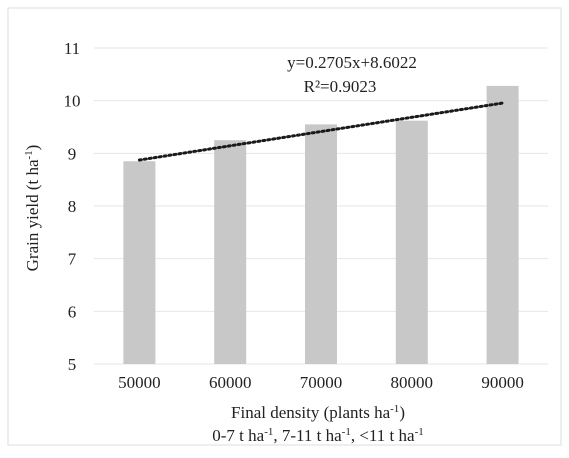 Image resolution: width=569 pixels, height=458 pixels. What do you see at coordinates (230, 382) in the screenshot?
I see `x-tick-label: 60000` at bounding box center [230, 382].